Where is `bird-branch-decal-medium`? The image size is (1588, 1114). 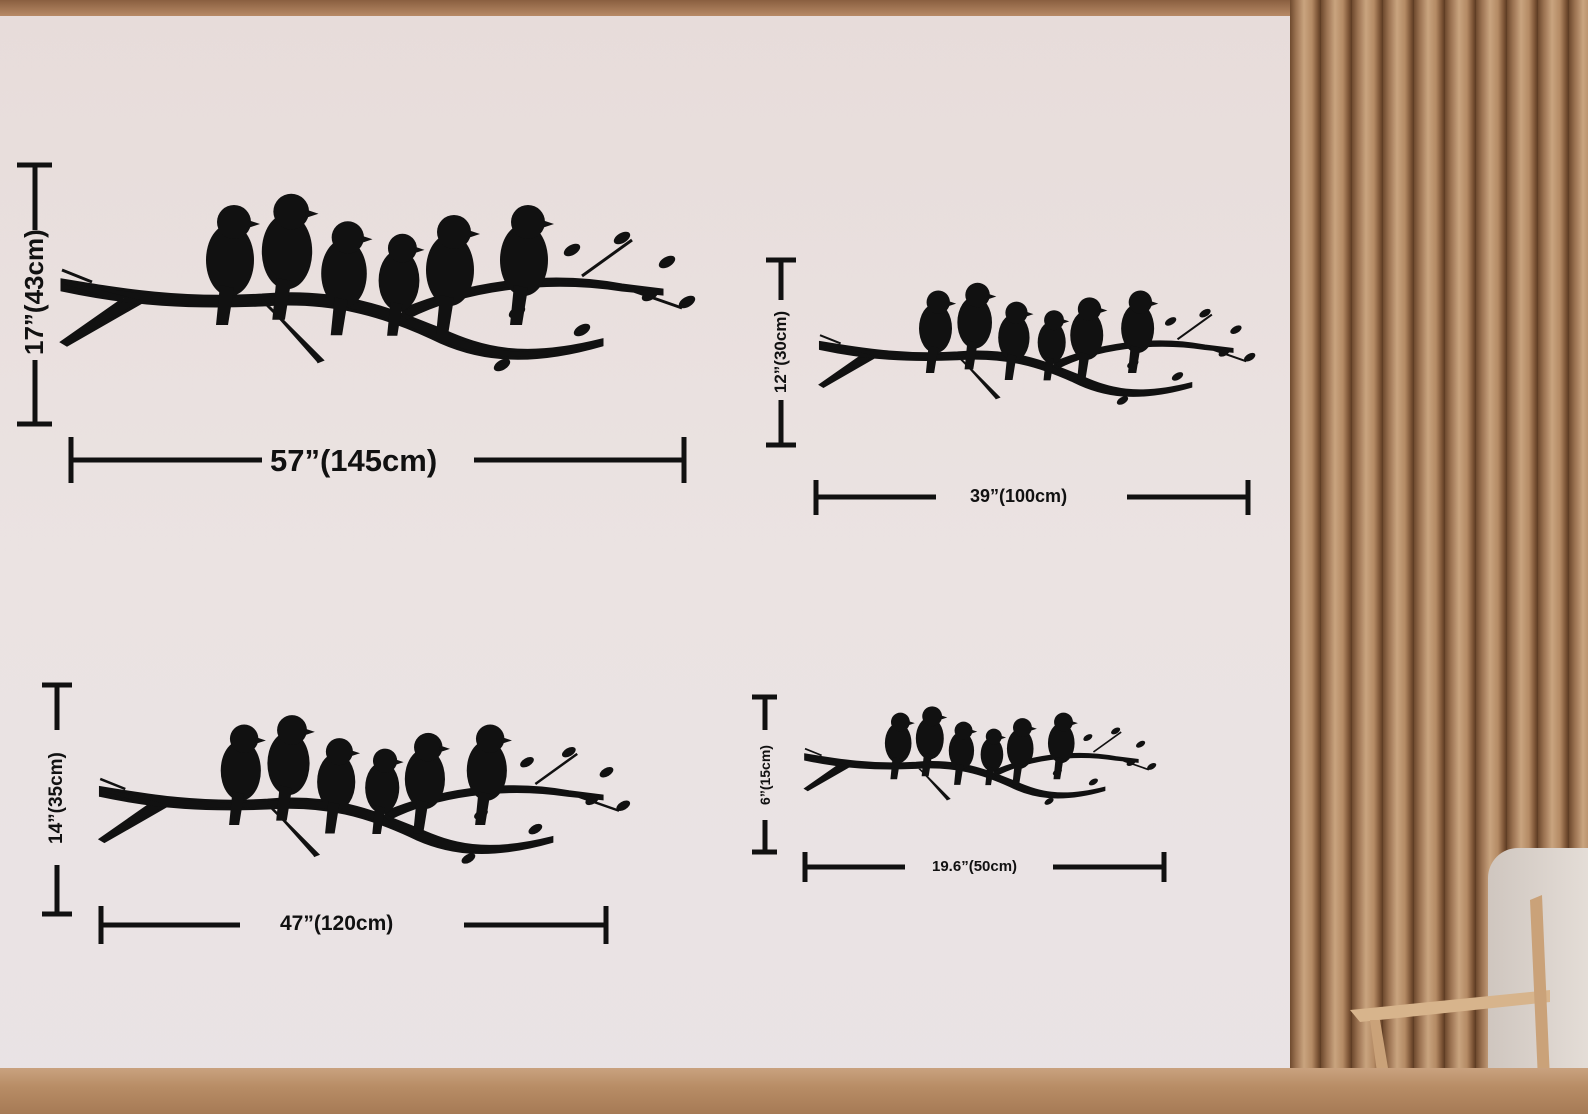 bird-branch-decal-medium is located at coordinates (1037, 343).